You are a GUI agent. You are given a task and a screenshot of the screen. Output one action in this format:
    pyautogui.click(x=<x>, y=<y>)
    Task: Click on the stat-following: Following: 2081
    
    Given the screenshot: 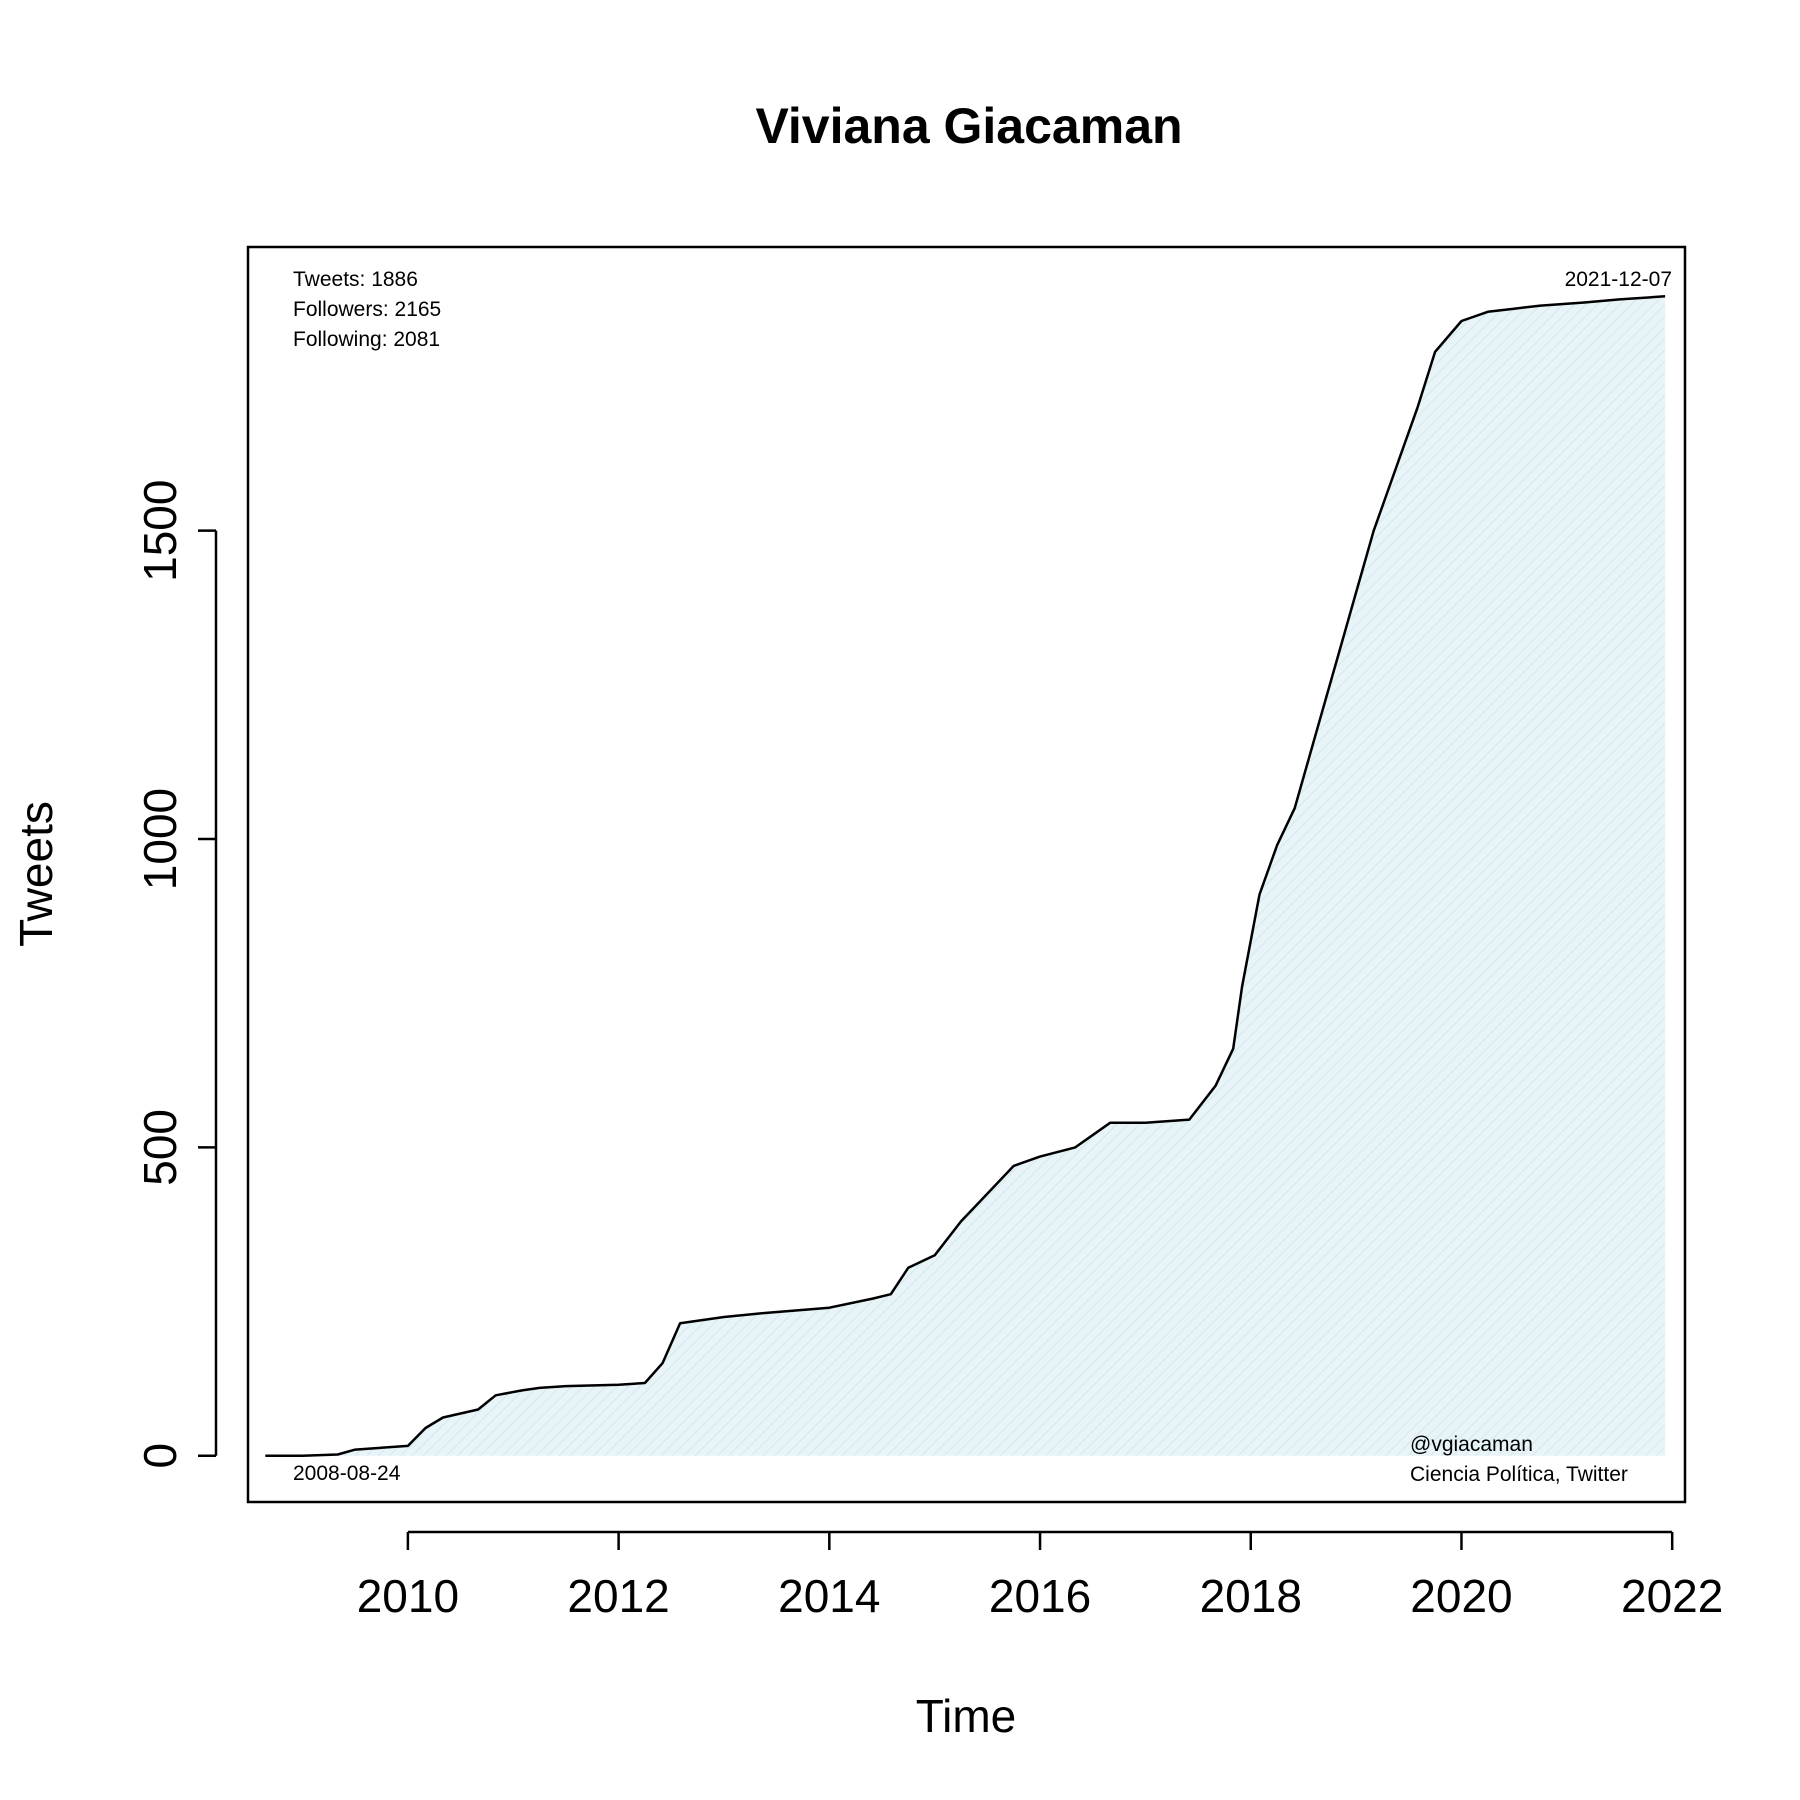 What is the action you would take?
    pyautogui.click(x=366, y=339)
    